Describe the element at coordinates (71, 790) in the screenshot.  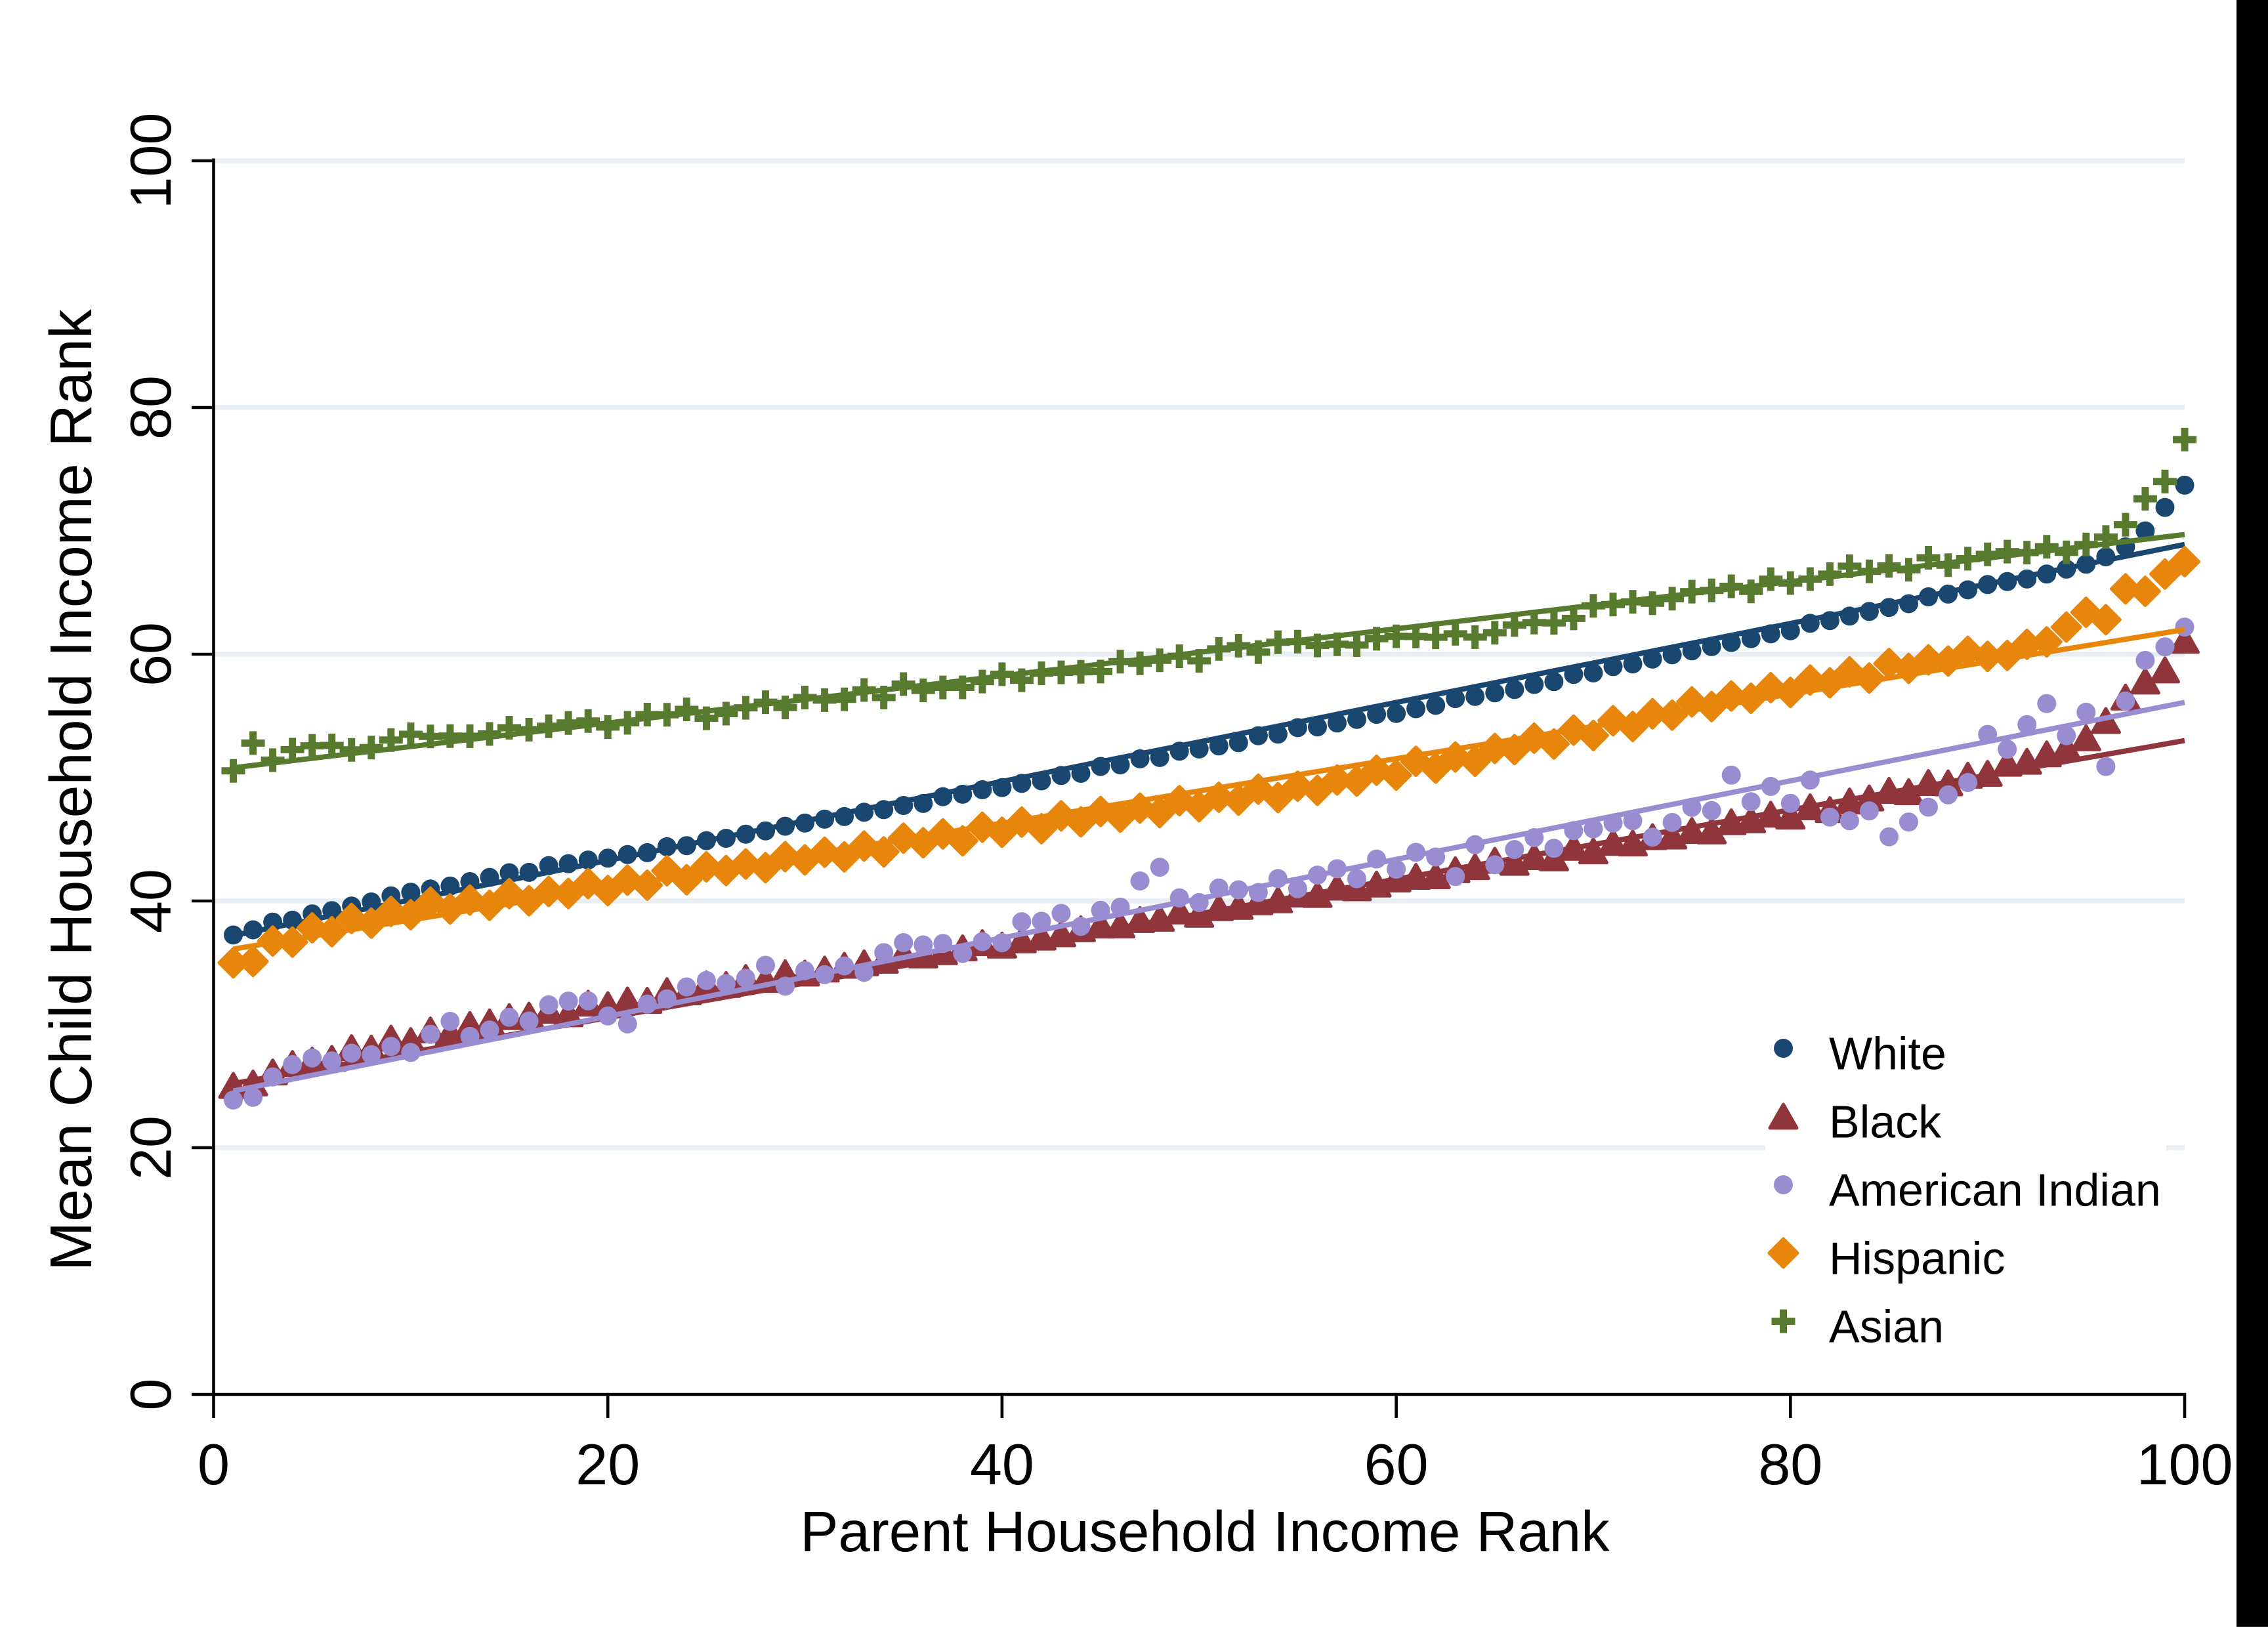
I see `svg-text:Mean Child Household Income Ra: Mean Child Household Income Rank` at that location.